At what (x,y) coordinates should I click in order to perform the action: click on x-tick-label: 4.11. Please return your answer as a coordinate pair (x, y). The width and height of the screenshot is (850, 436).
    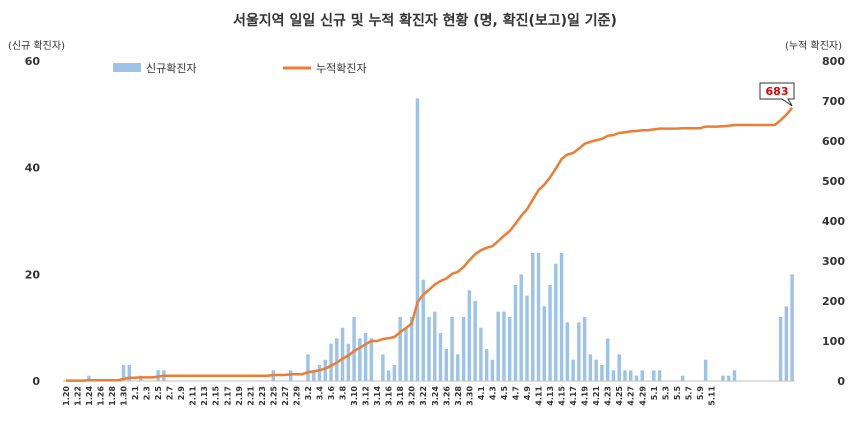
    Looking at the image, I should click on (539, 396).